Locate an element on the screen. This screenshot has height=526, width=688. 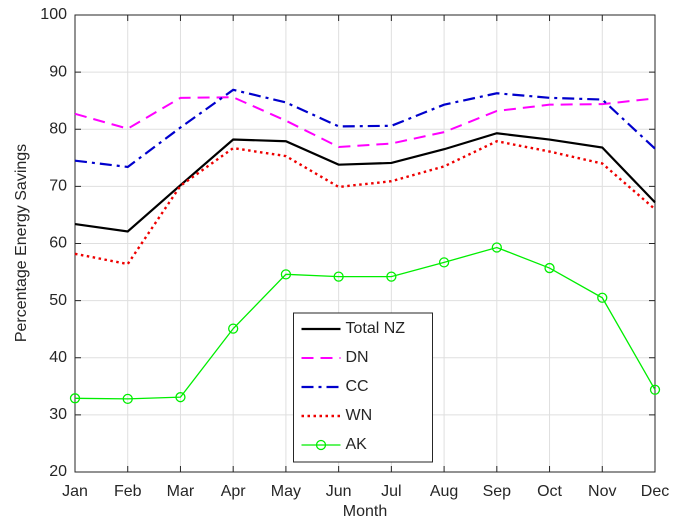
x-tick-label: Jan is located at coordinates (75, 491).